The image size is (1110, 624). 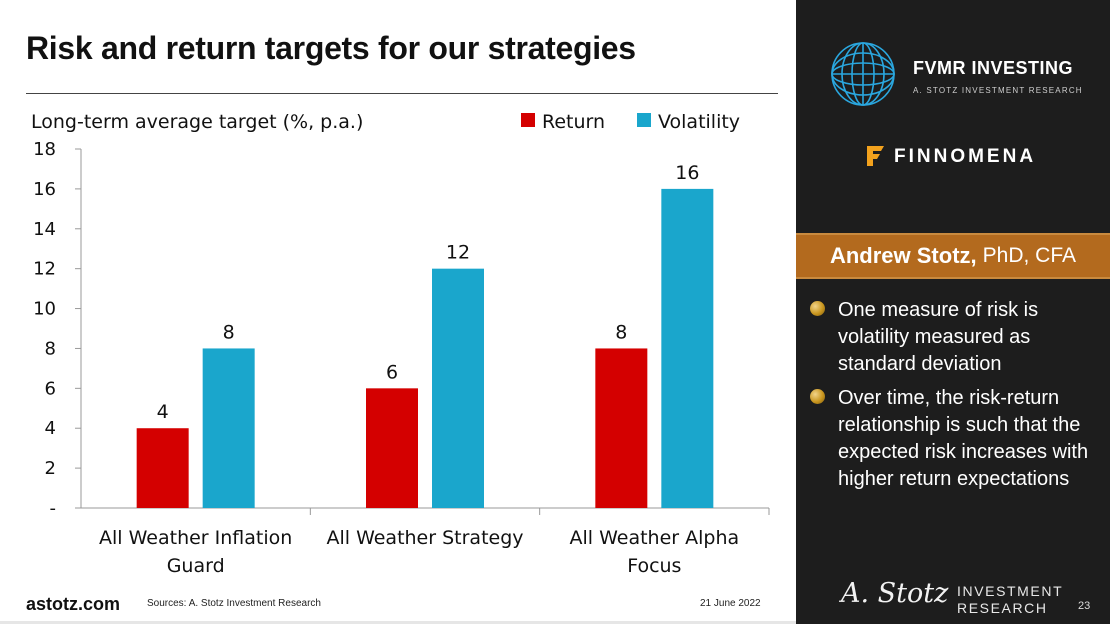 I want to click on page-number: 23, so click(x=1084, y=606).